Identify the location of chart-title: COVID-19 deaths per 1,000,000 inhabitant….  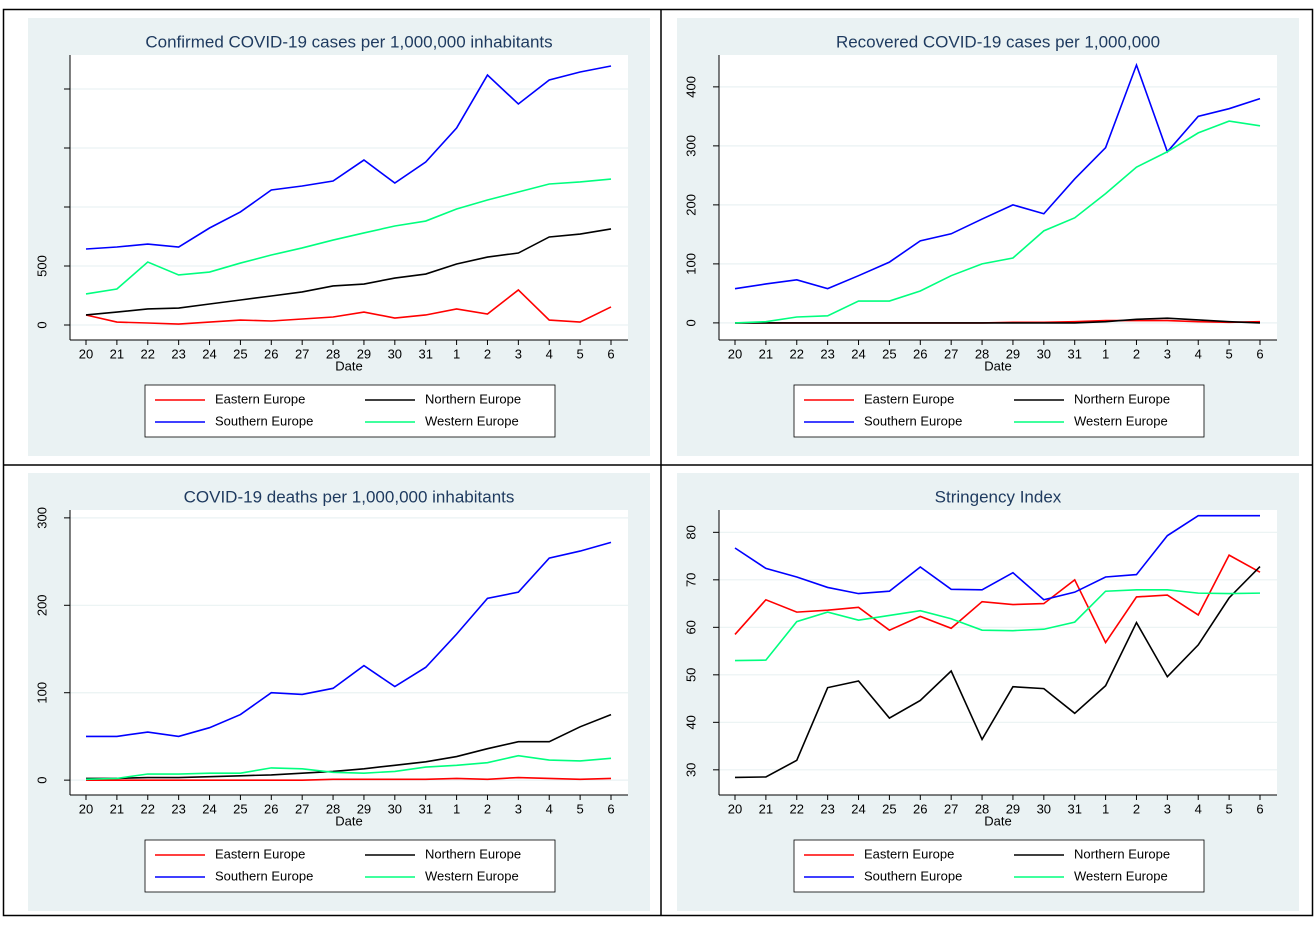
(349, 496).